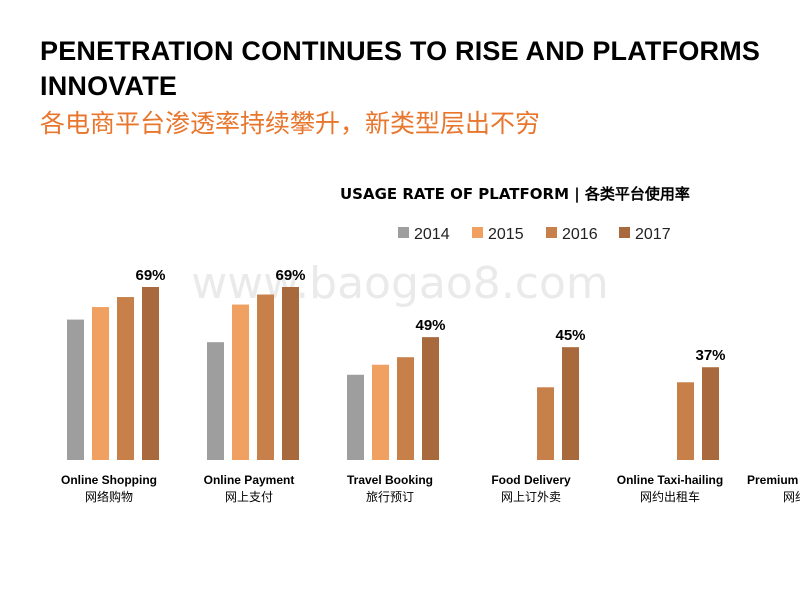 This screenshot has height=600, width=800. I want to click on data-label-0: 69%, so click(150, 275).